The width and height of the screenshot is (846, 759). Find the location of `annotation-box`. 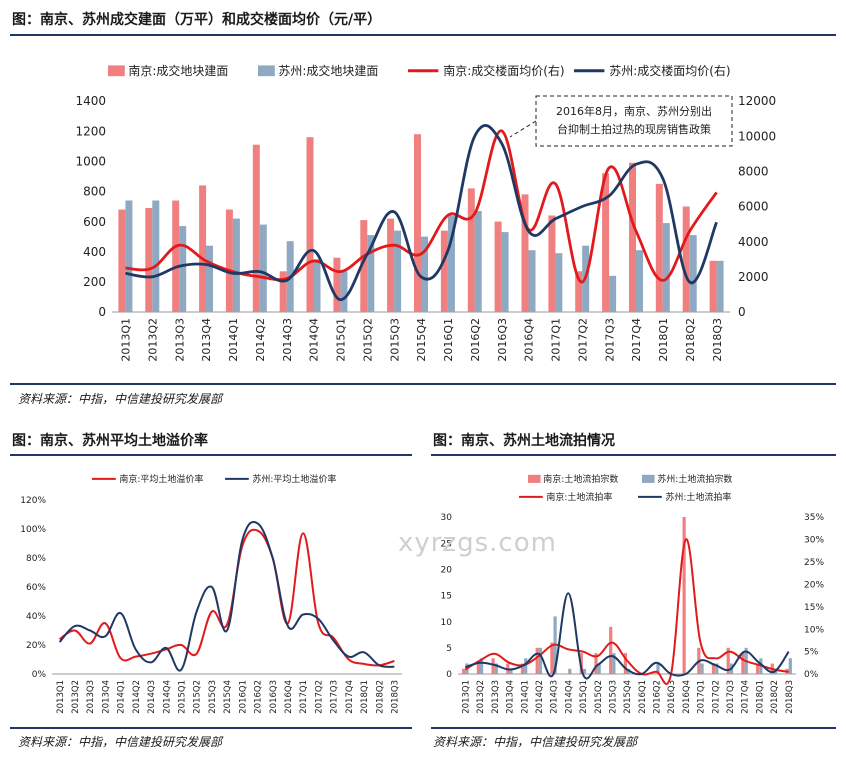

annotation-box is located at coordinates (634, 121).